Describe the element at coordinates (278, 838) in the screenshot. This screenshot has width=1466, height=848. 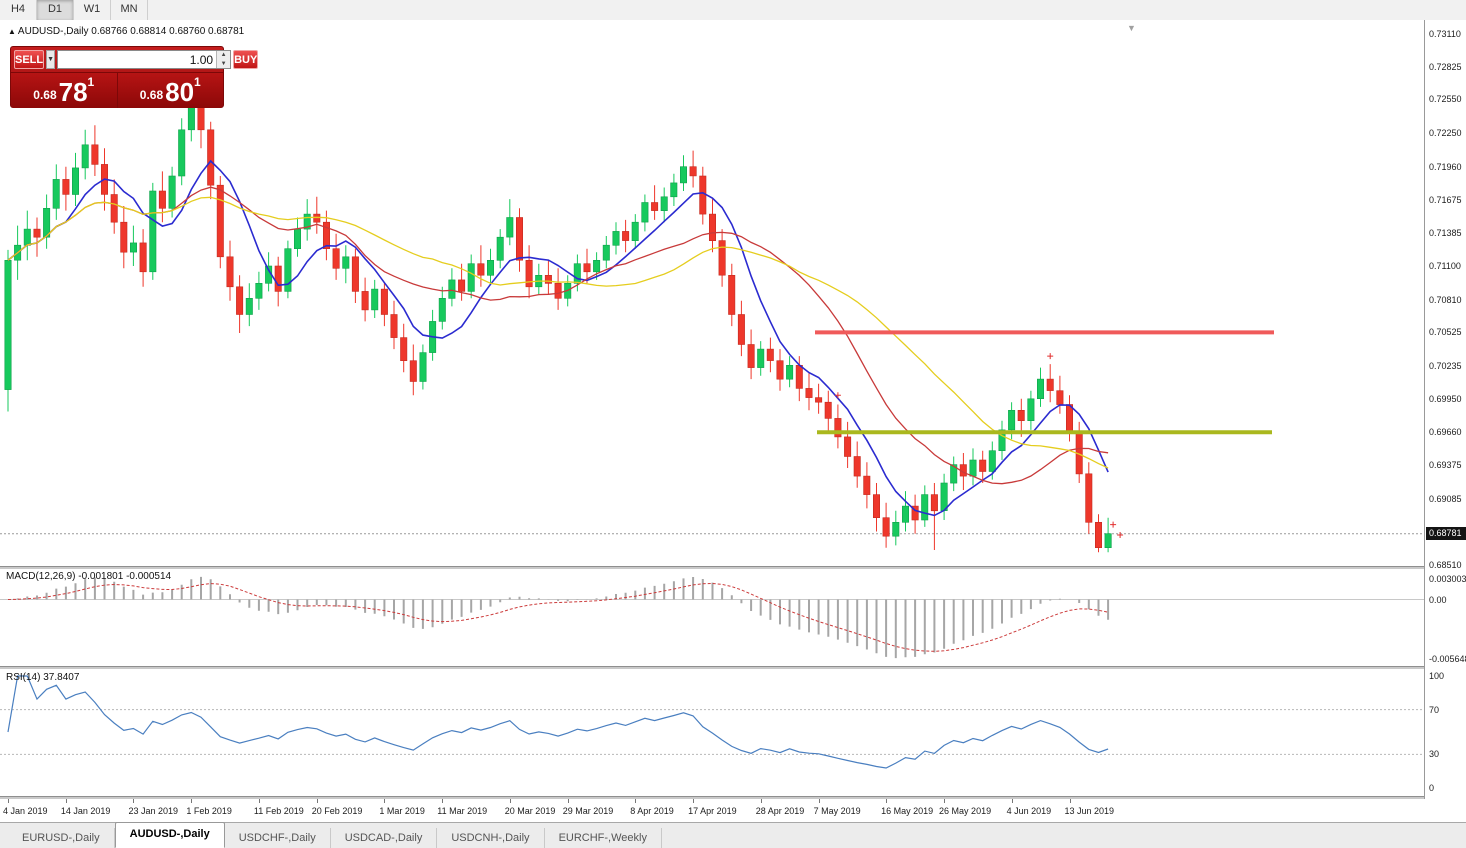
I see `chart-tab-usdchfdaily: USDCHF-,Daily` at that location.